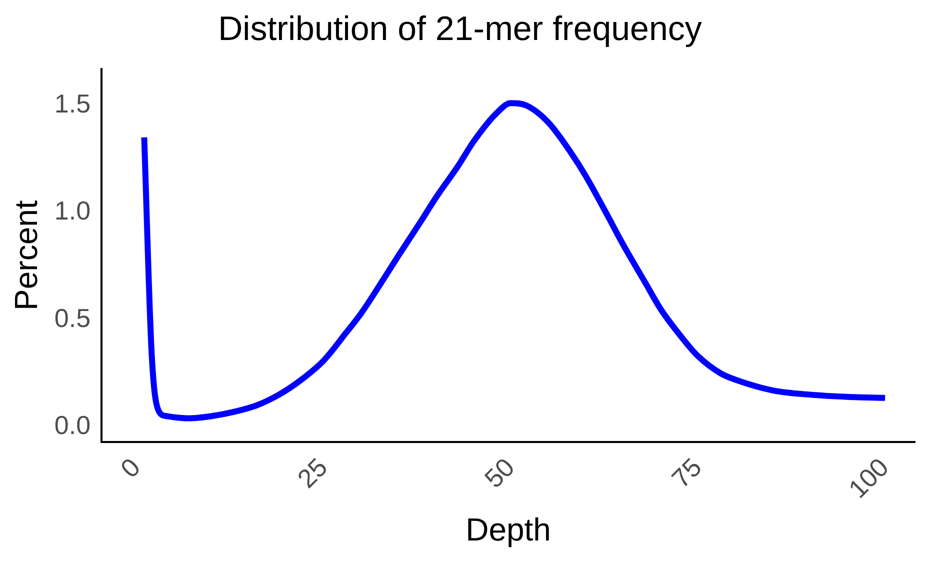  What do you see at coordinates (72, 425) in the screenshot?
I see `y-tick-label: 0.0` at bounding box center [72, 425].